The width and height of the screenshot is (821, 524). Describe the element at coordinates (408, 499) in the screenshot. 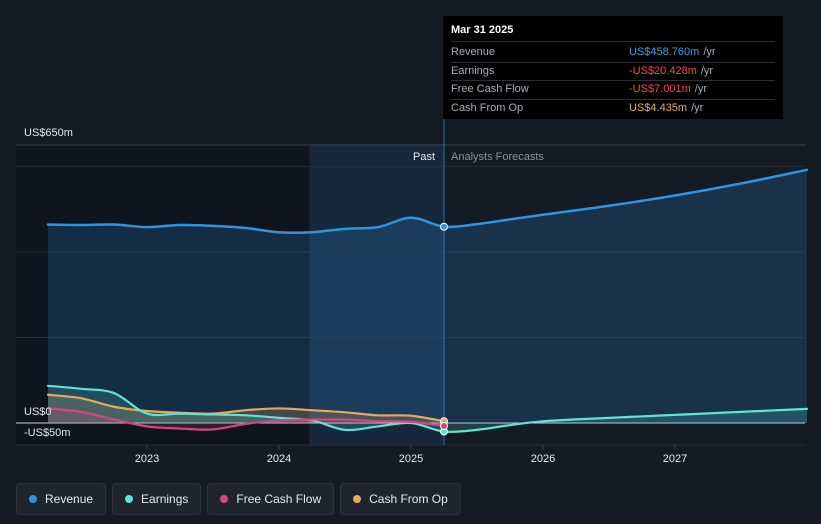

I see `legend-label: Cash From Op` at that location.